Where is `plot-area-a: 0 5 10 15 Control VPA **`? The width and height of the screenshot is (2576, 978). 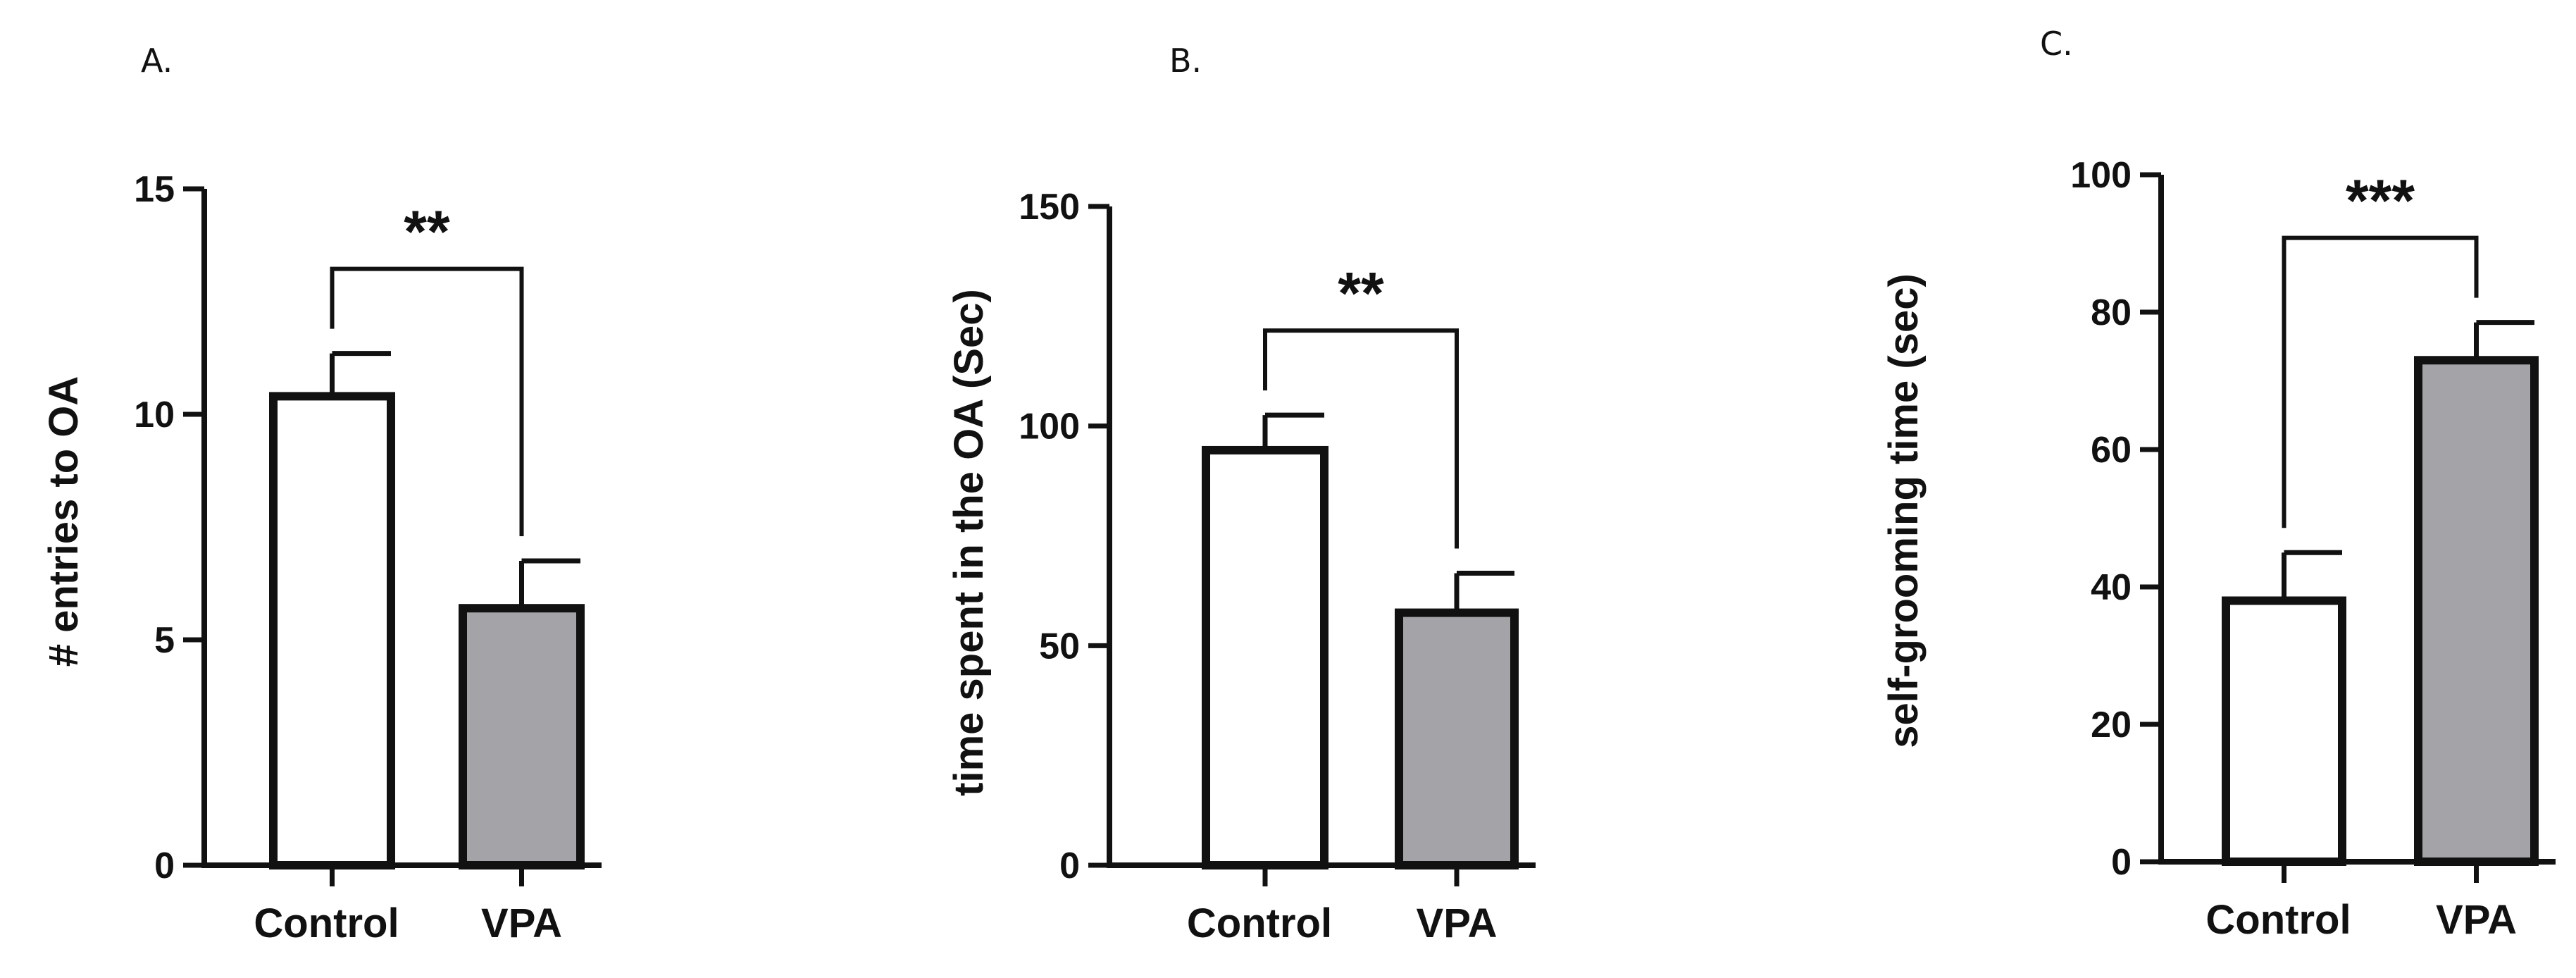
plot-area-a: 0 5 10 15 Control VPA ** is located at coordinates (368, 558).